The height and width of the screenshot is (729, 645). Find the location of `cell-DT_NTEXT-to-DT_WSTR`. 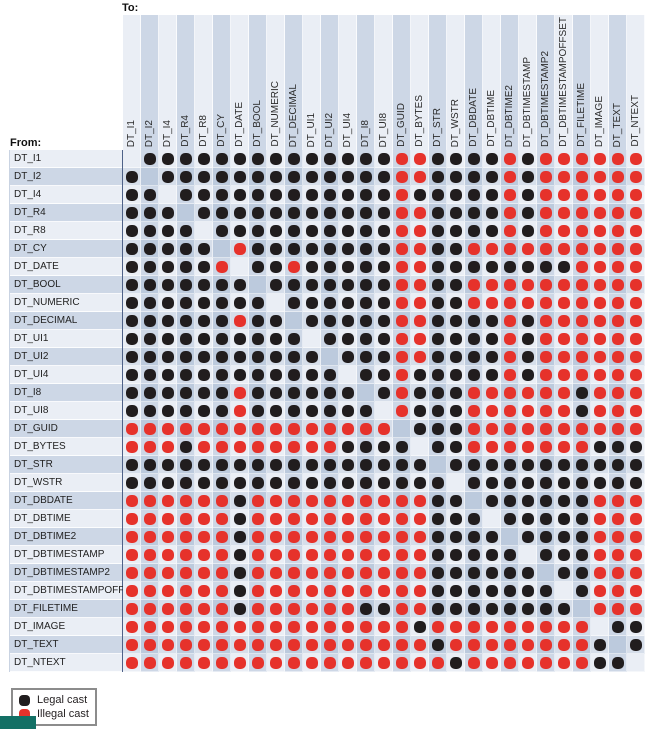

cell-DT_NTEXT-to-DT_WSTR is located at coordinates (456, 663).